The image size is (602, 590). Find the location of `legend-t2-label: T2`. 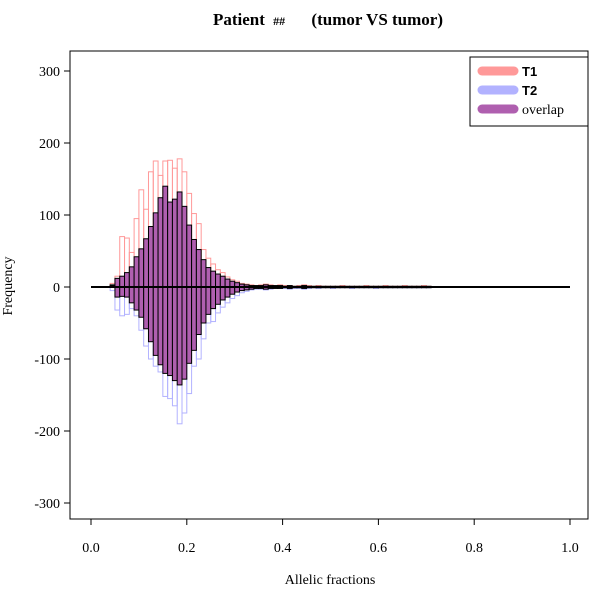

legend-t2-label: T2 is located at coordinates (529, 90).